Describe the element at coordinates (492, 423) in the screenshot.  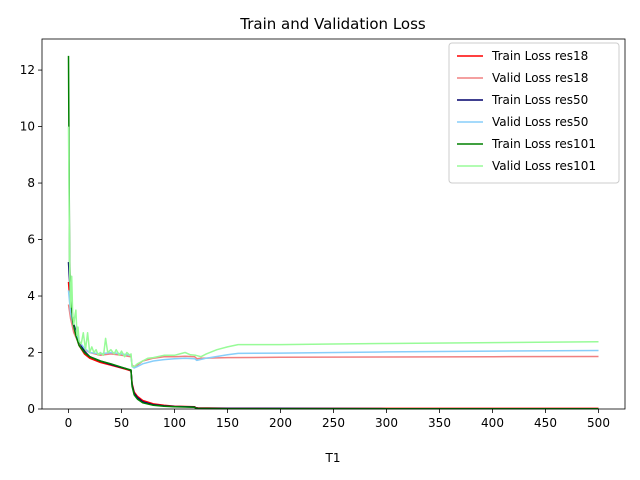
I see `x-tick-label: 400` at that location.